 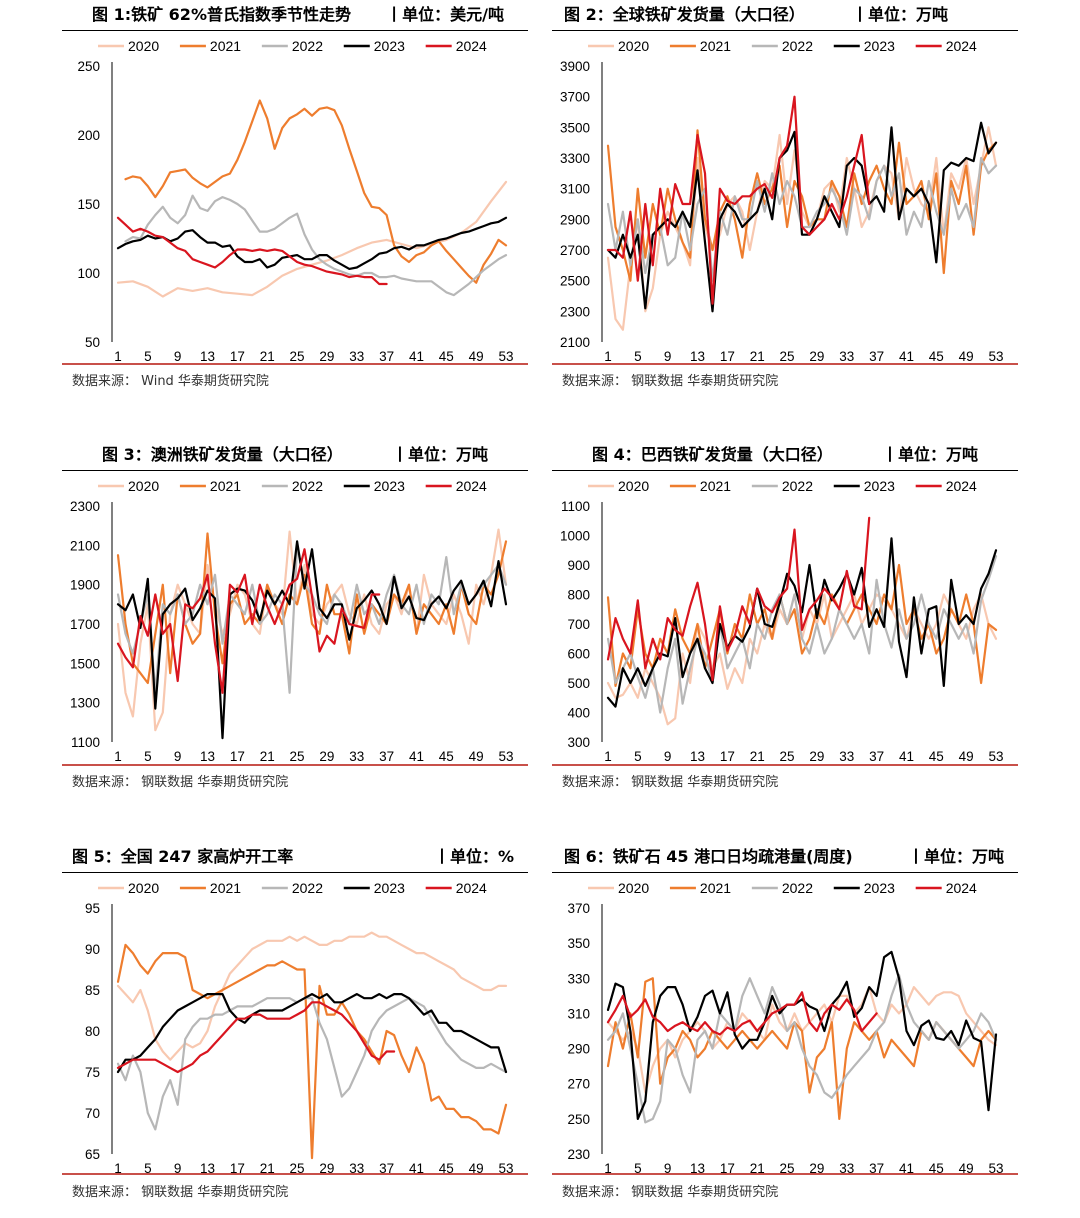 I want to click on y-tick-label: 300, so click(x=578, y=742).